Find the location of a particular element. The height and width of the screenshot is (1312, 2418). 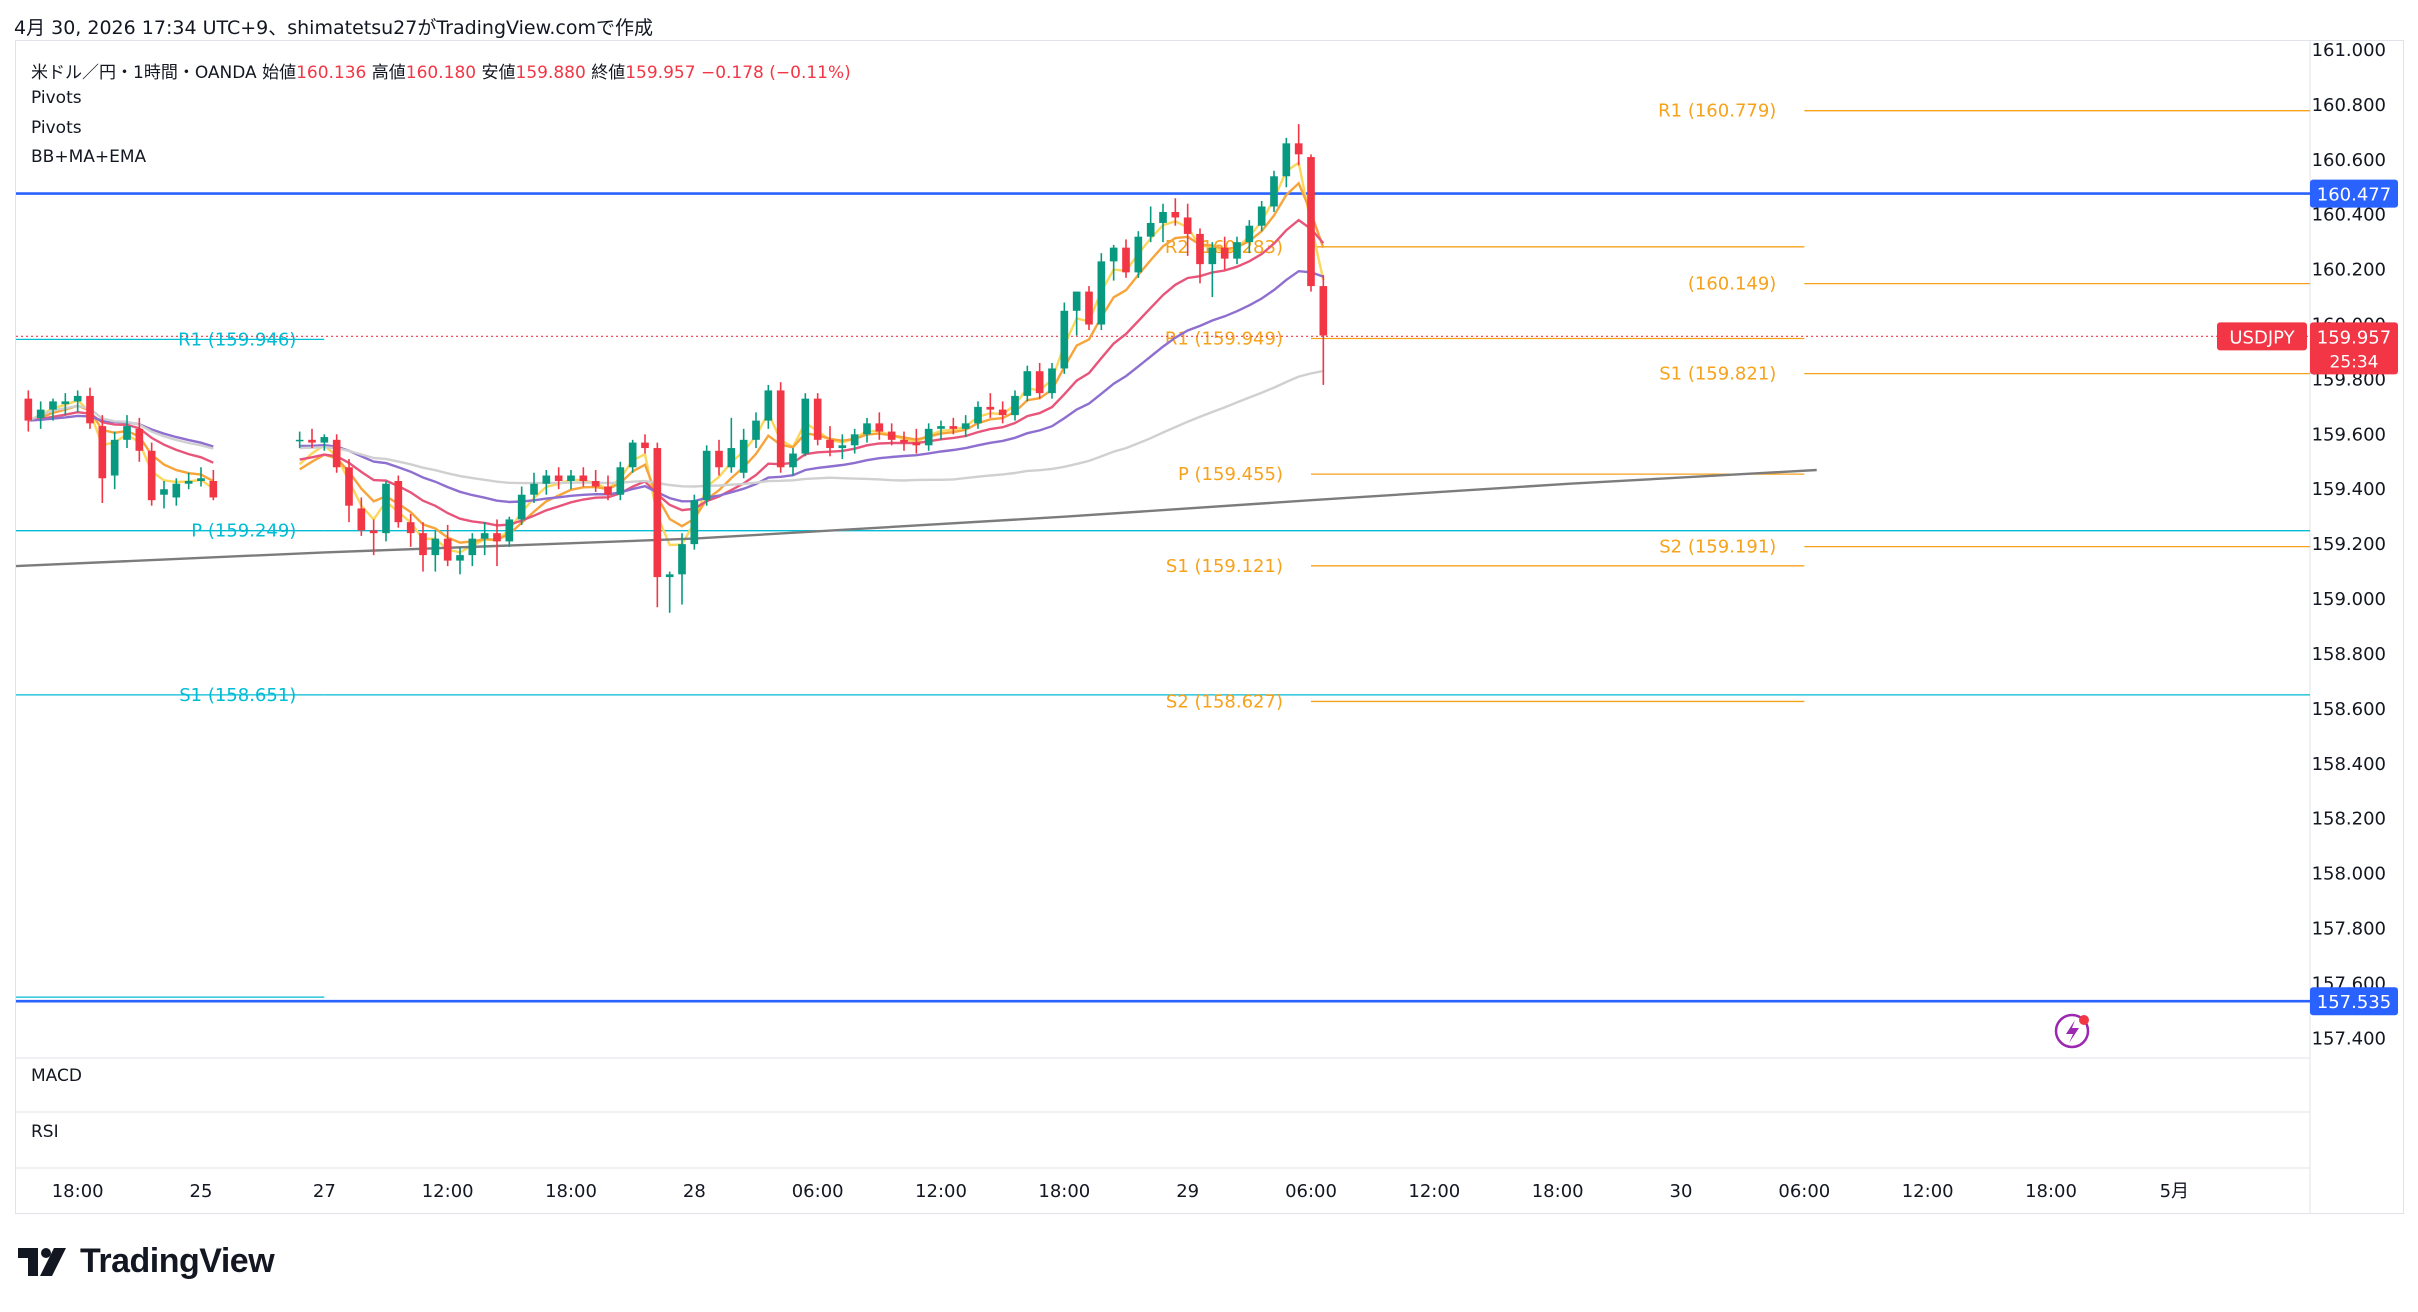

time-tick-label: 5月 is located at coordinates (2174, 1191).